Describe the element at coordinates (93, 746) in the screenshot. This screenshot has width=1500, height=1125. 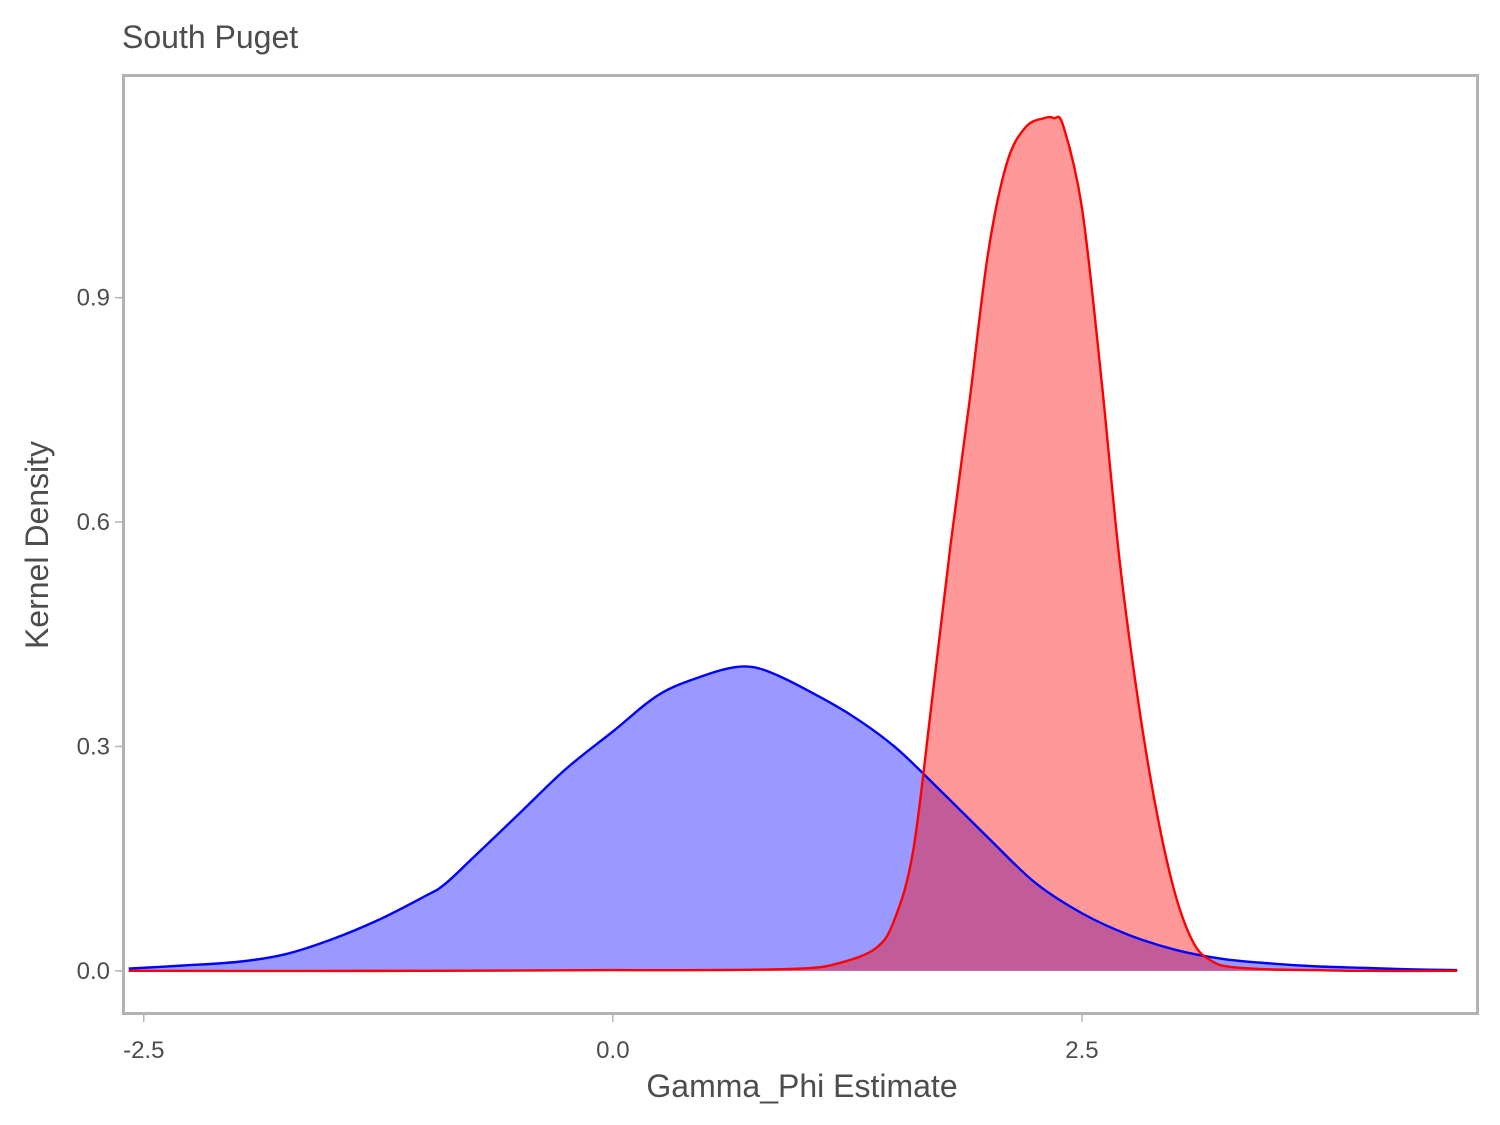
I see `y-tick-label: 0.3` at that location.